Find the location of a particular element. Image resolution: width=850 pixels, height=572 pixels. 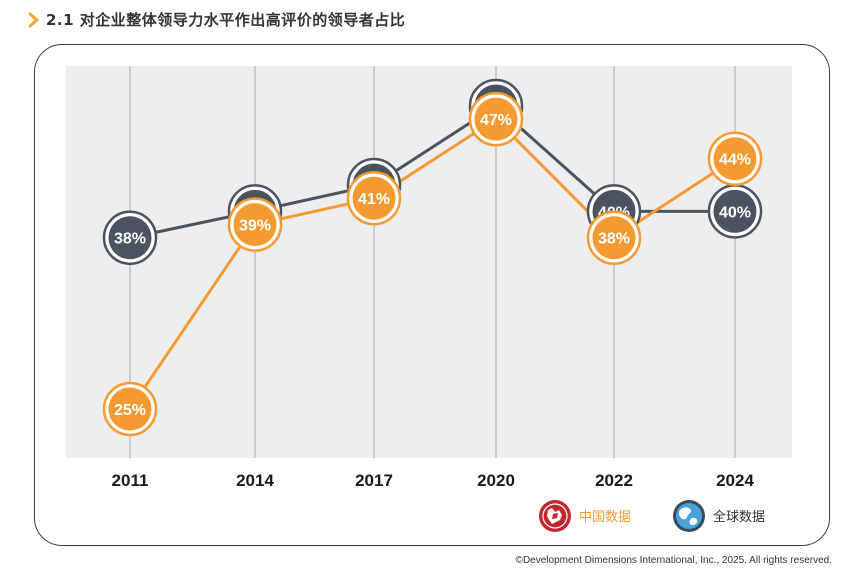

legend-label-china: 中国数据 is located at coordinates (605, 517).